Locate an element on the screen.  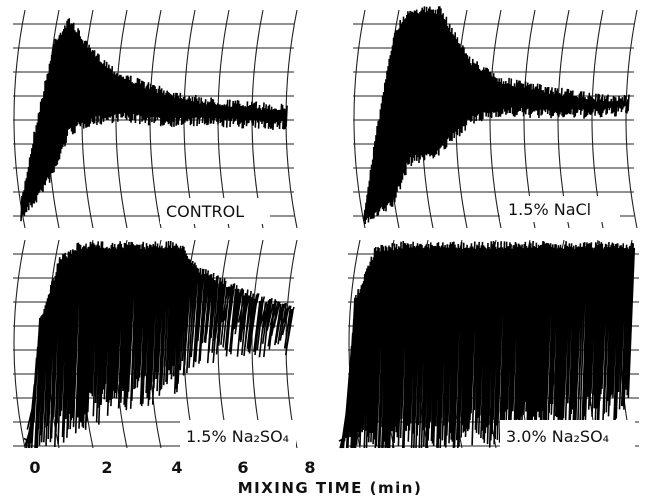
x-tick-label: 4 is located at coordinates (176, 467).